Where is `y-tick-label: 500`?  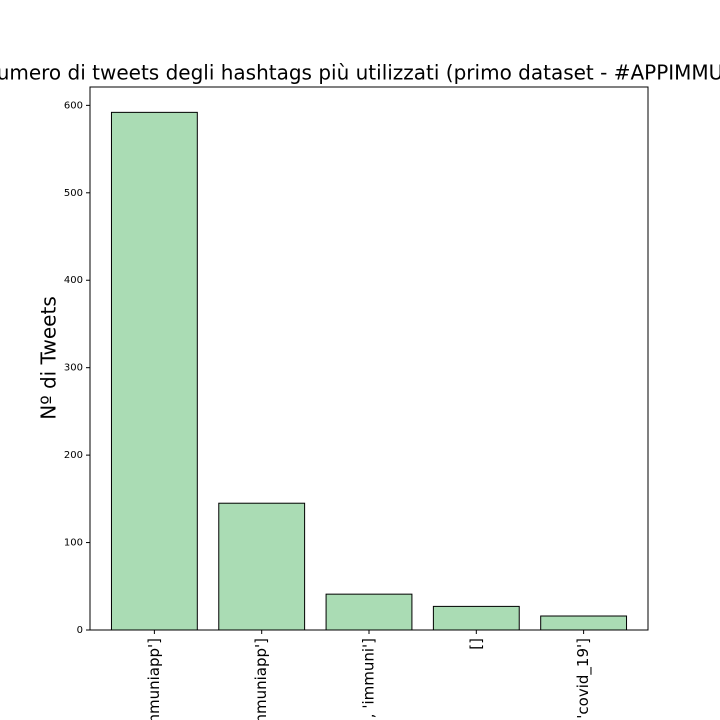 y-tick-label: 500 is located at coordinates (73, 193).